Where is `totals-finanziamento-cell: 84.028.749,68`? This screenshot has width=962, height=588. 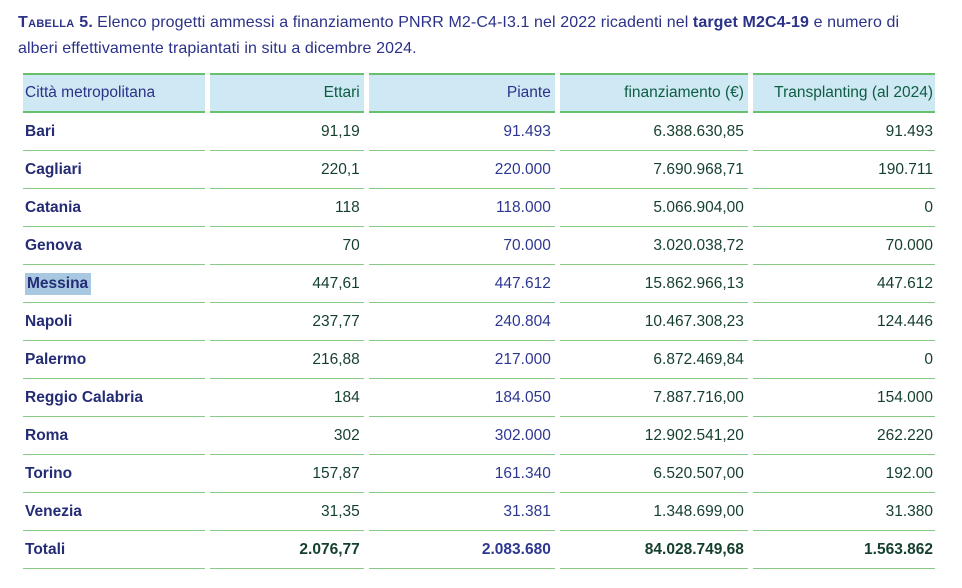
totals-finanziamento-cell: 84.028.749,68 is located at coordinates (653, 550).